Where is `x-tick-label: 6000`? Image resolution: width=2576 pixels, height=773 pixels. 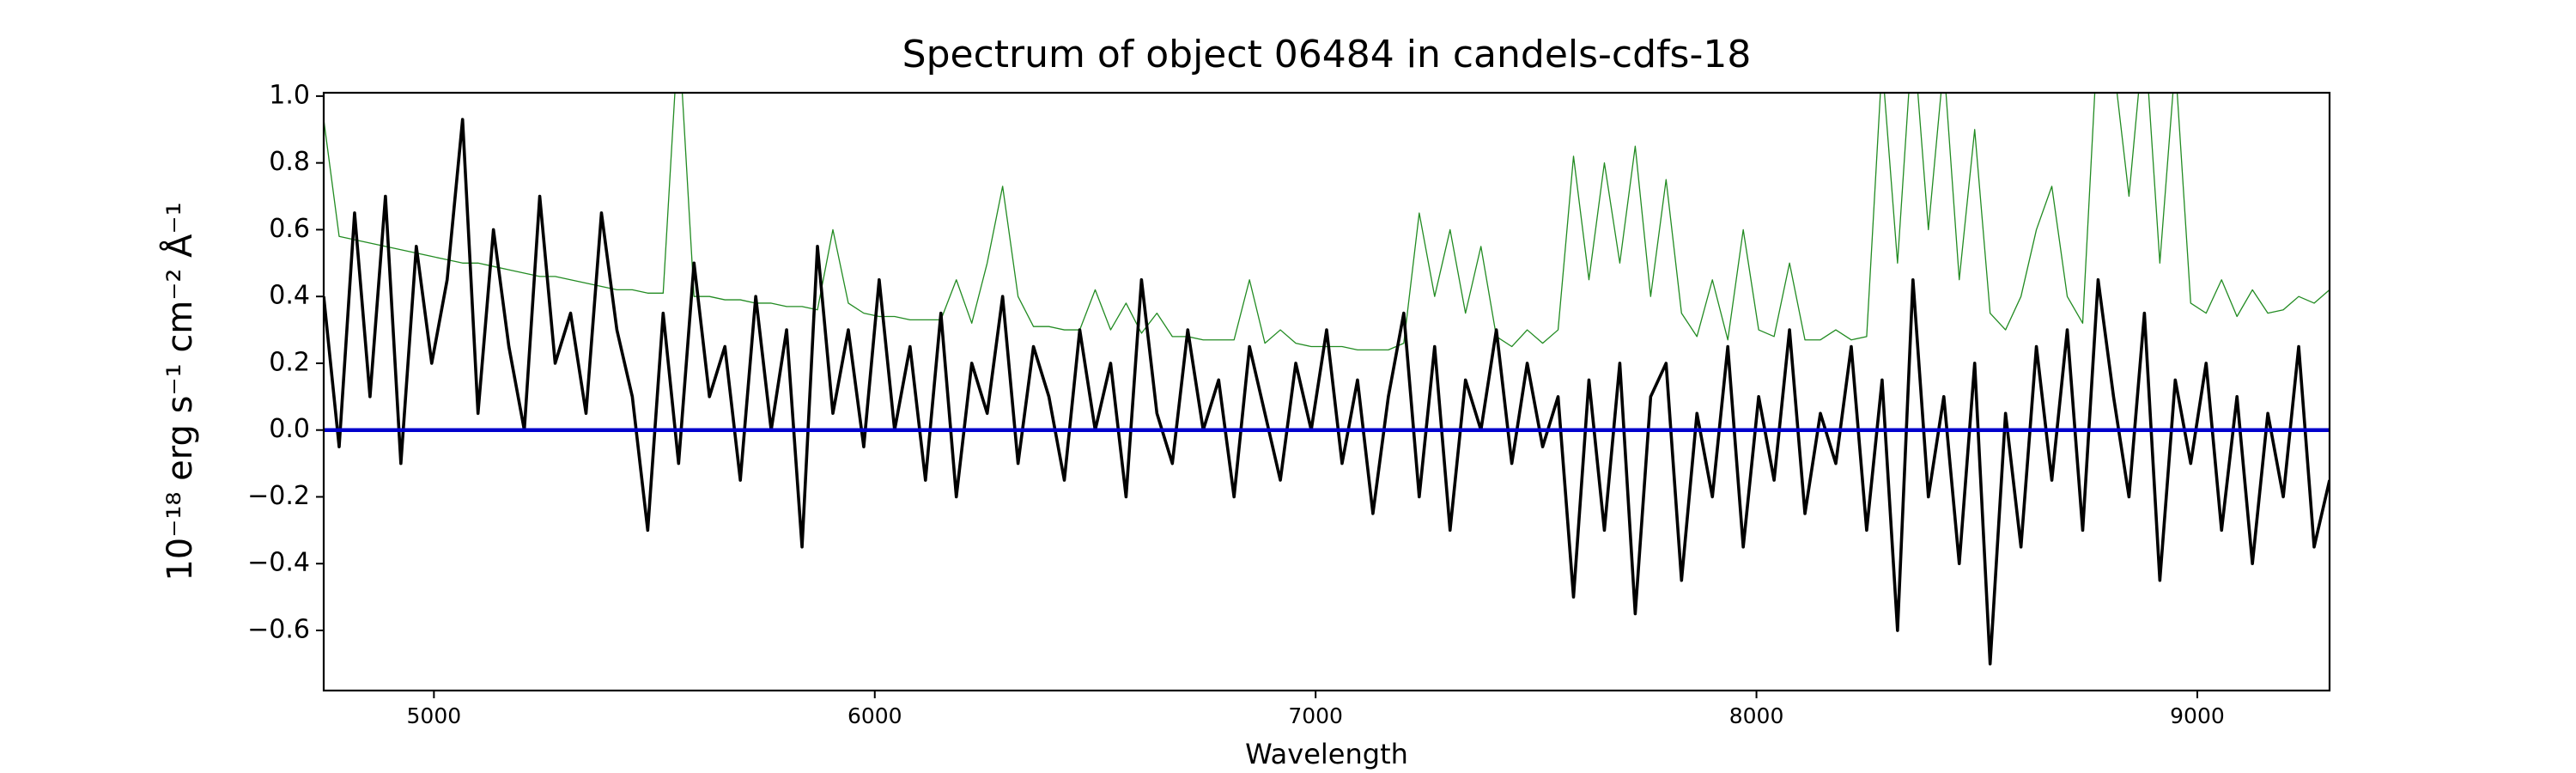 x-tick-label: 6000 is located at coordinates (875, 715).